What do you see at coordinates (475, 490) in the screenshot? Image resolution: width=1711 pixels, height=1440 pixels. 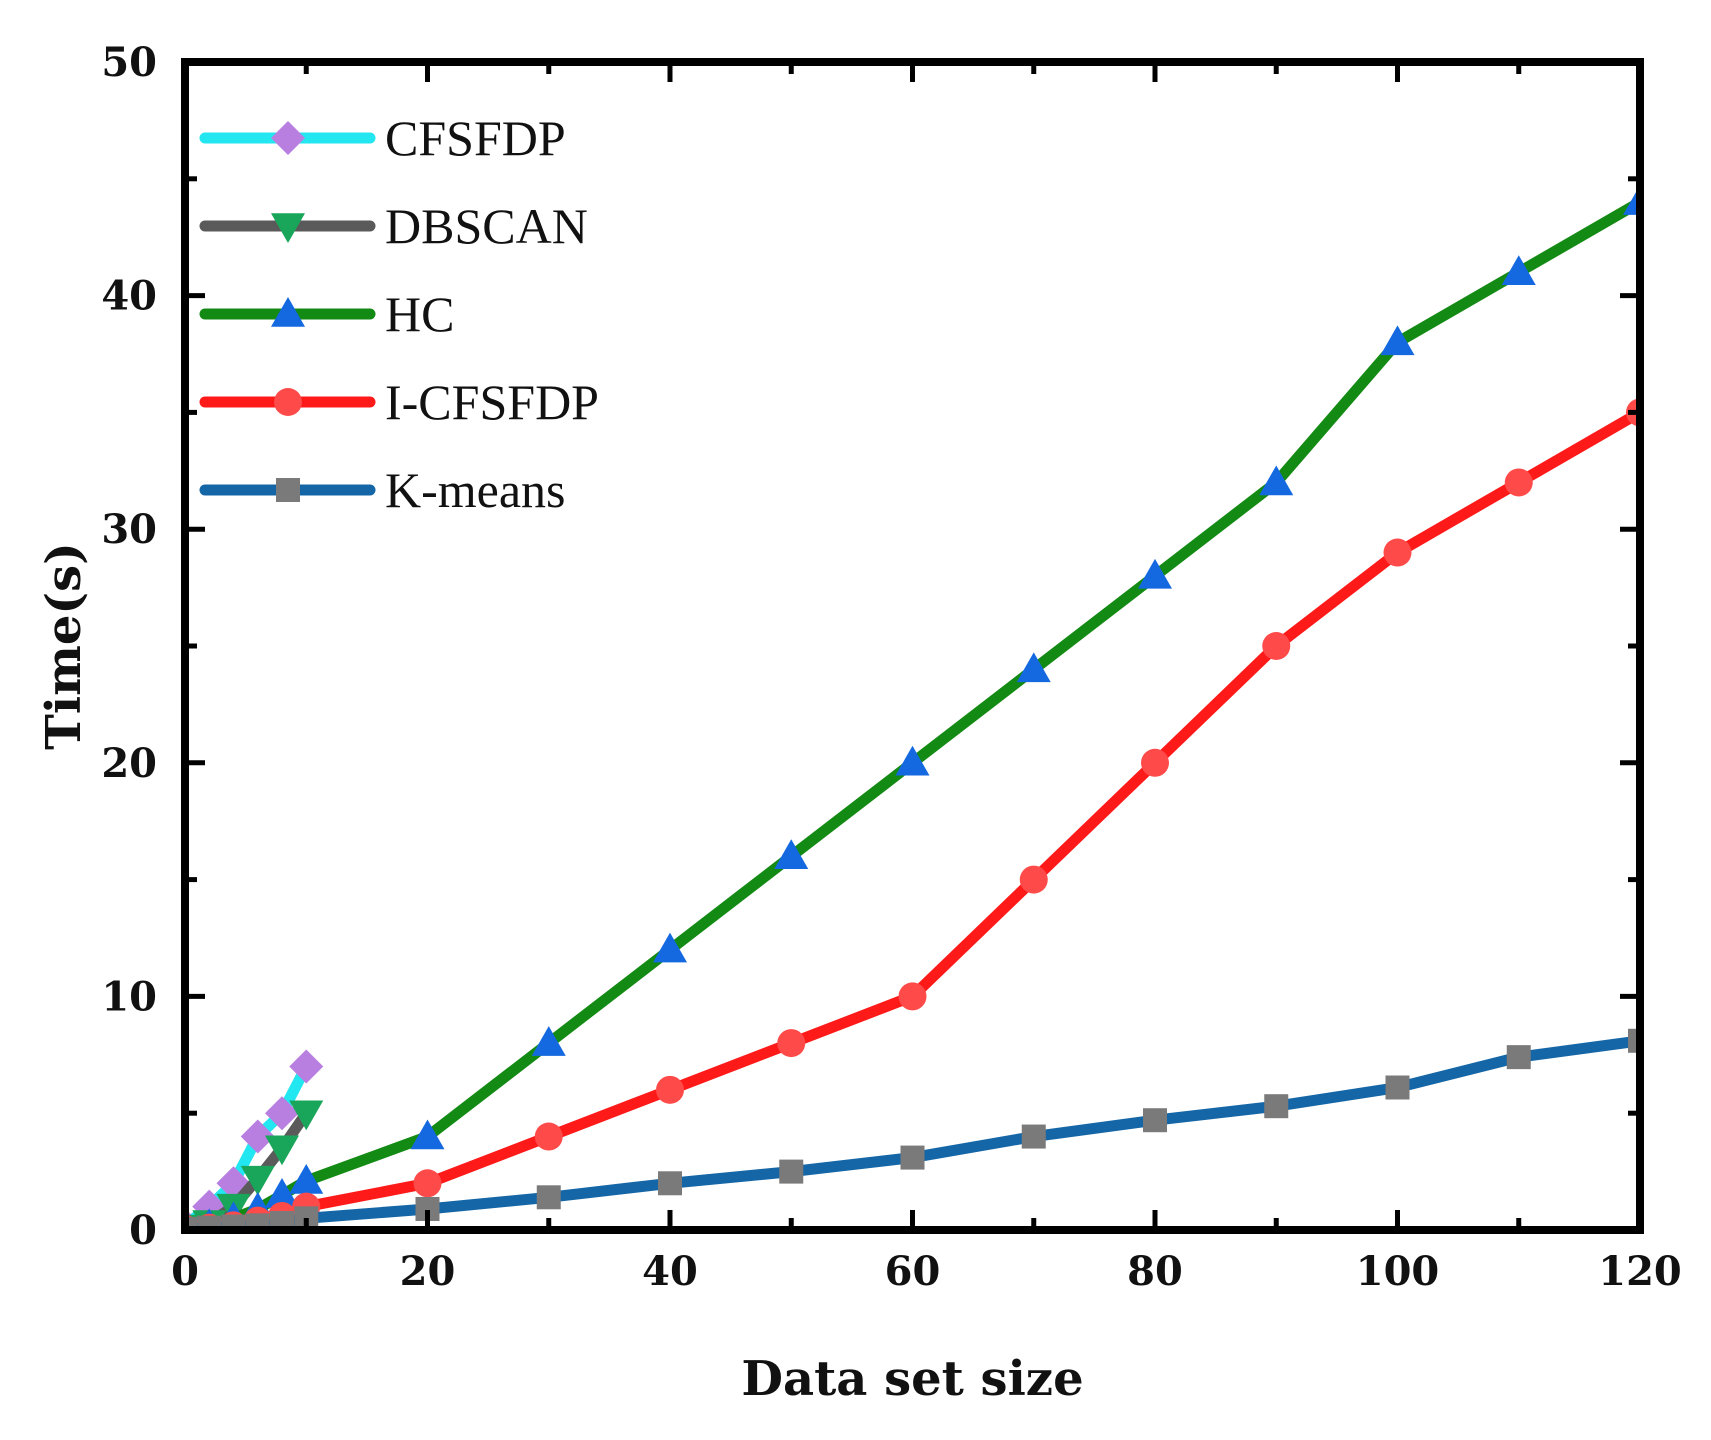 I see `legend-label-k-means: K-means` at bounding box center [475, 490].